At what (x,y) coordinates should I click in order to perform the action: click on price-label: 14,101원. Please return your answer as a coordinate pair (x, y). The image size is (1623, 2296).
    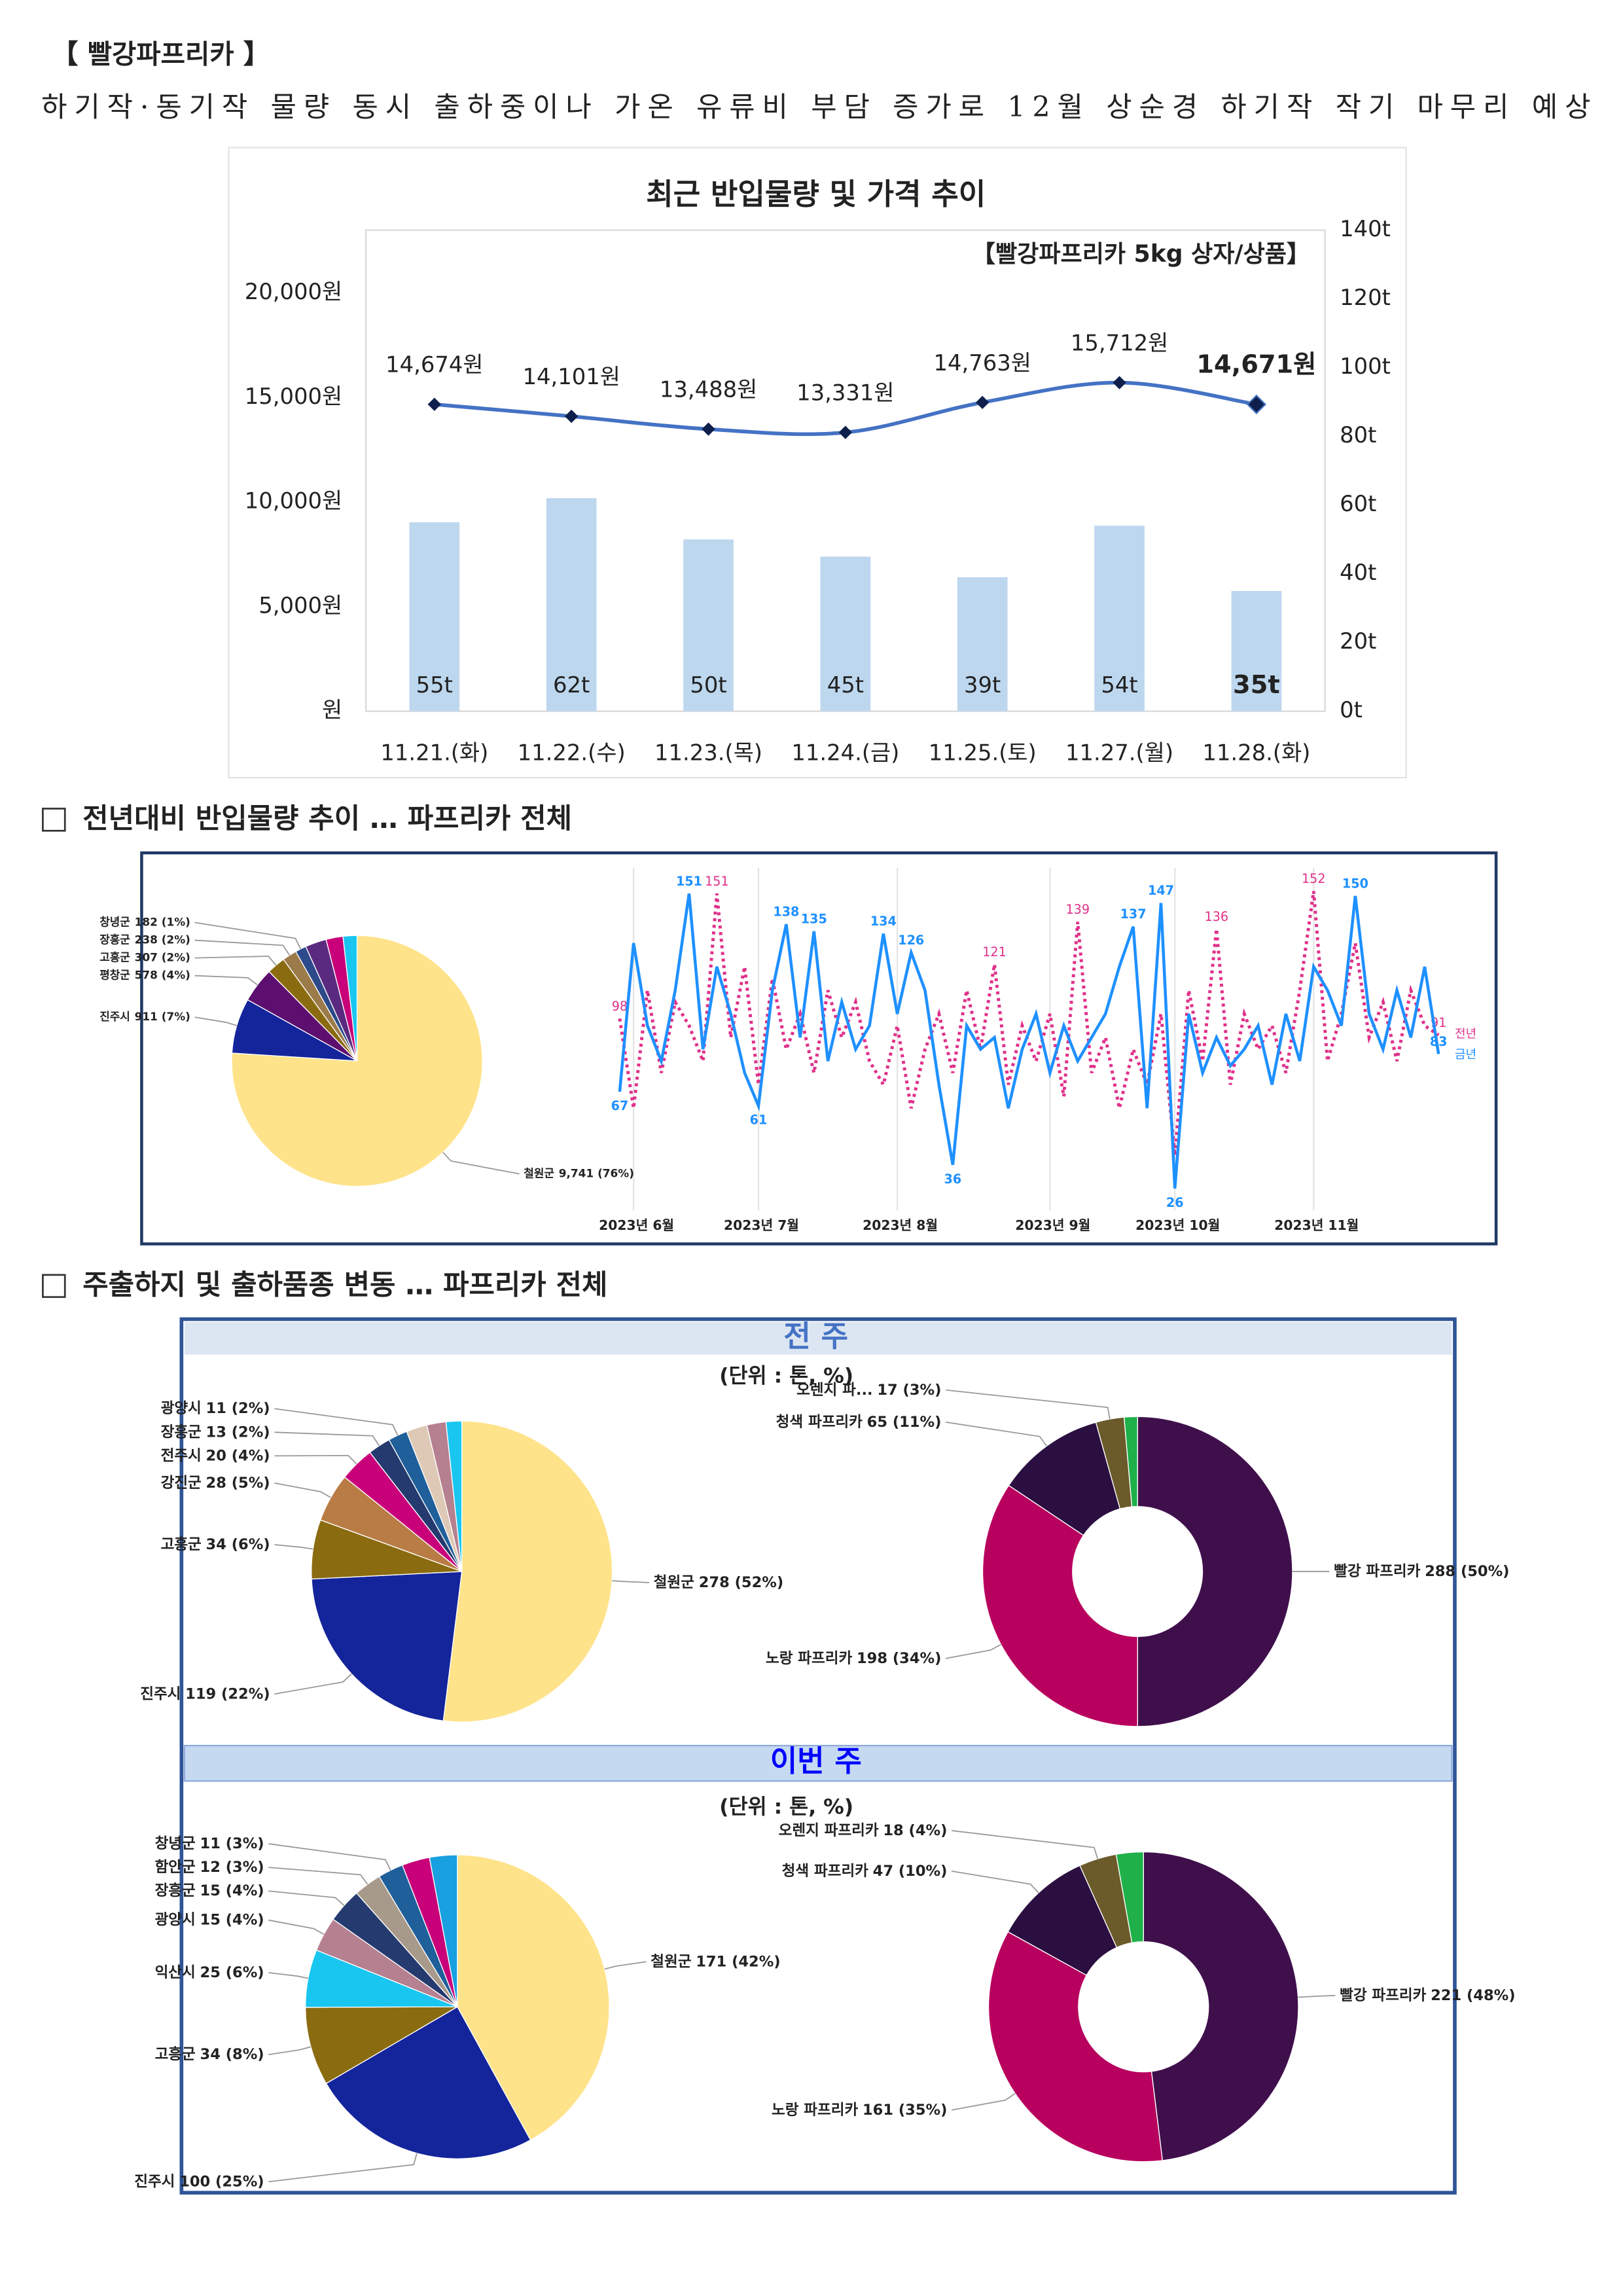
    Looking at the image, I should click on (571, 376).